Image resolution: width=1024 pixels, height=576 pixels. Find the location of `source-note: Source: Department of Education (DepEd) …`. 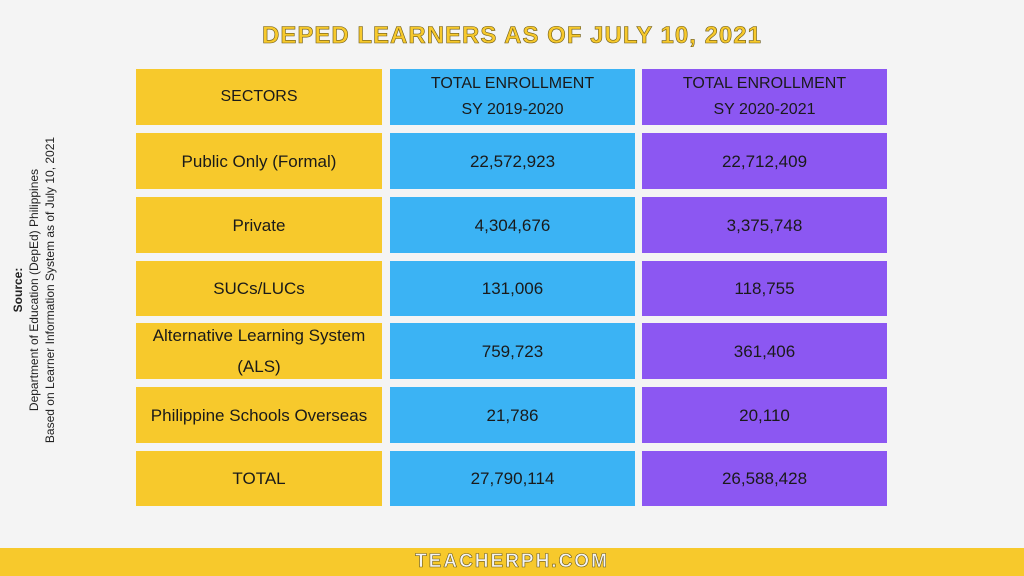

source-note: Source: Department of Education (DepEd) … is located at coordinates (34, 290).